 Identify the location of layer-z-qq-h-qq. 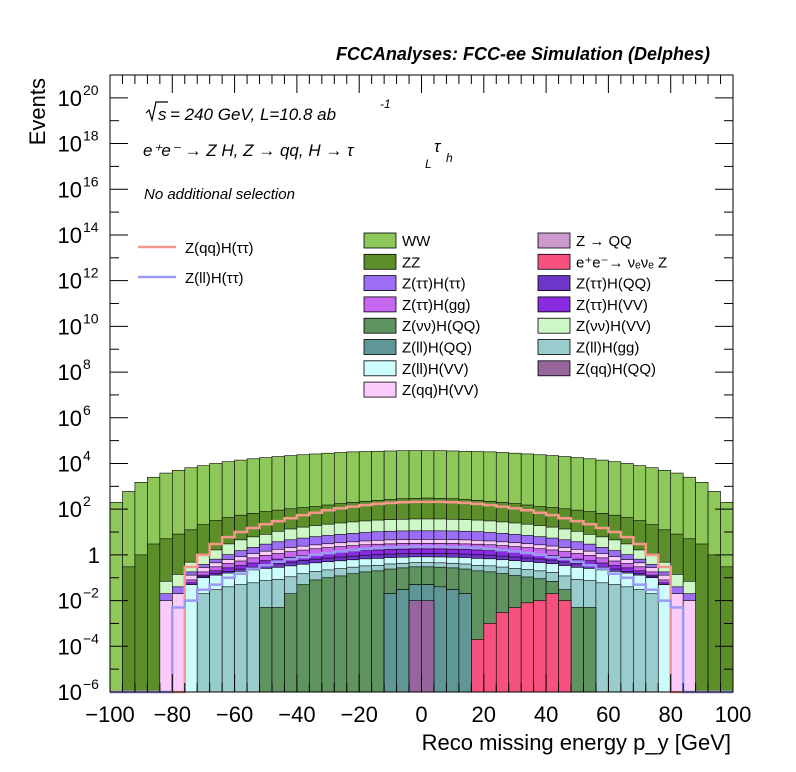
(421, 646).